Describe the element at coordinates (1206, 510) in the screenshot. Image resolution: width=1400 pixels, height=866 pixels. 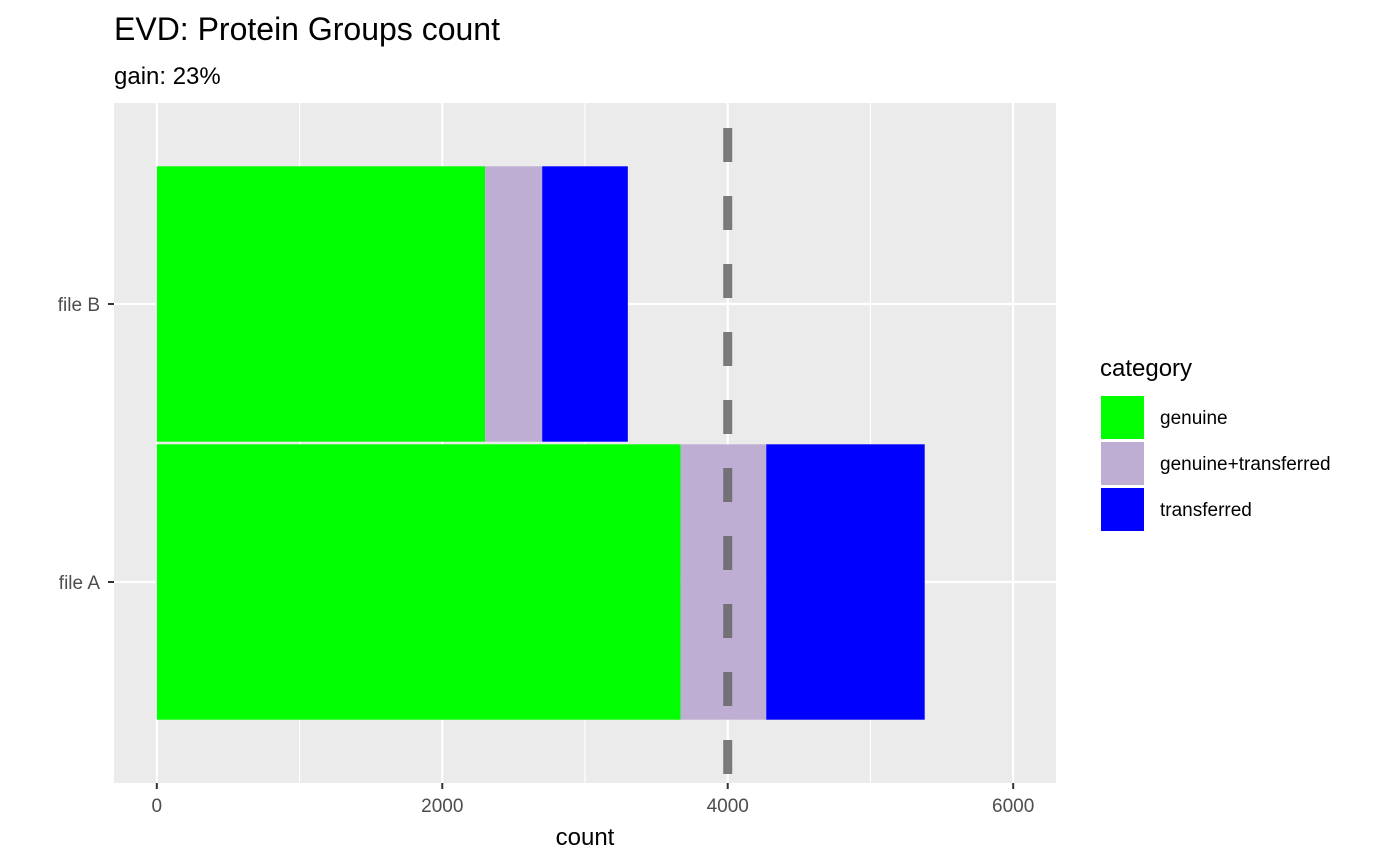
I see `legend-label: transferred` at that location.